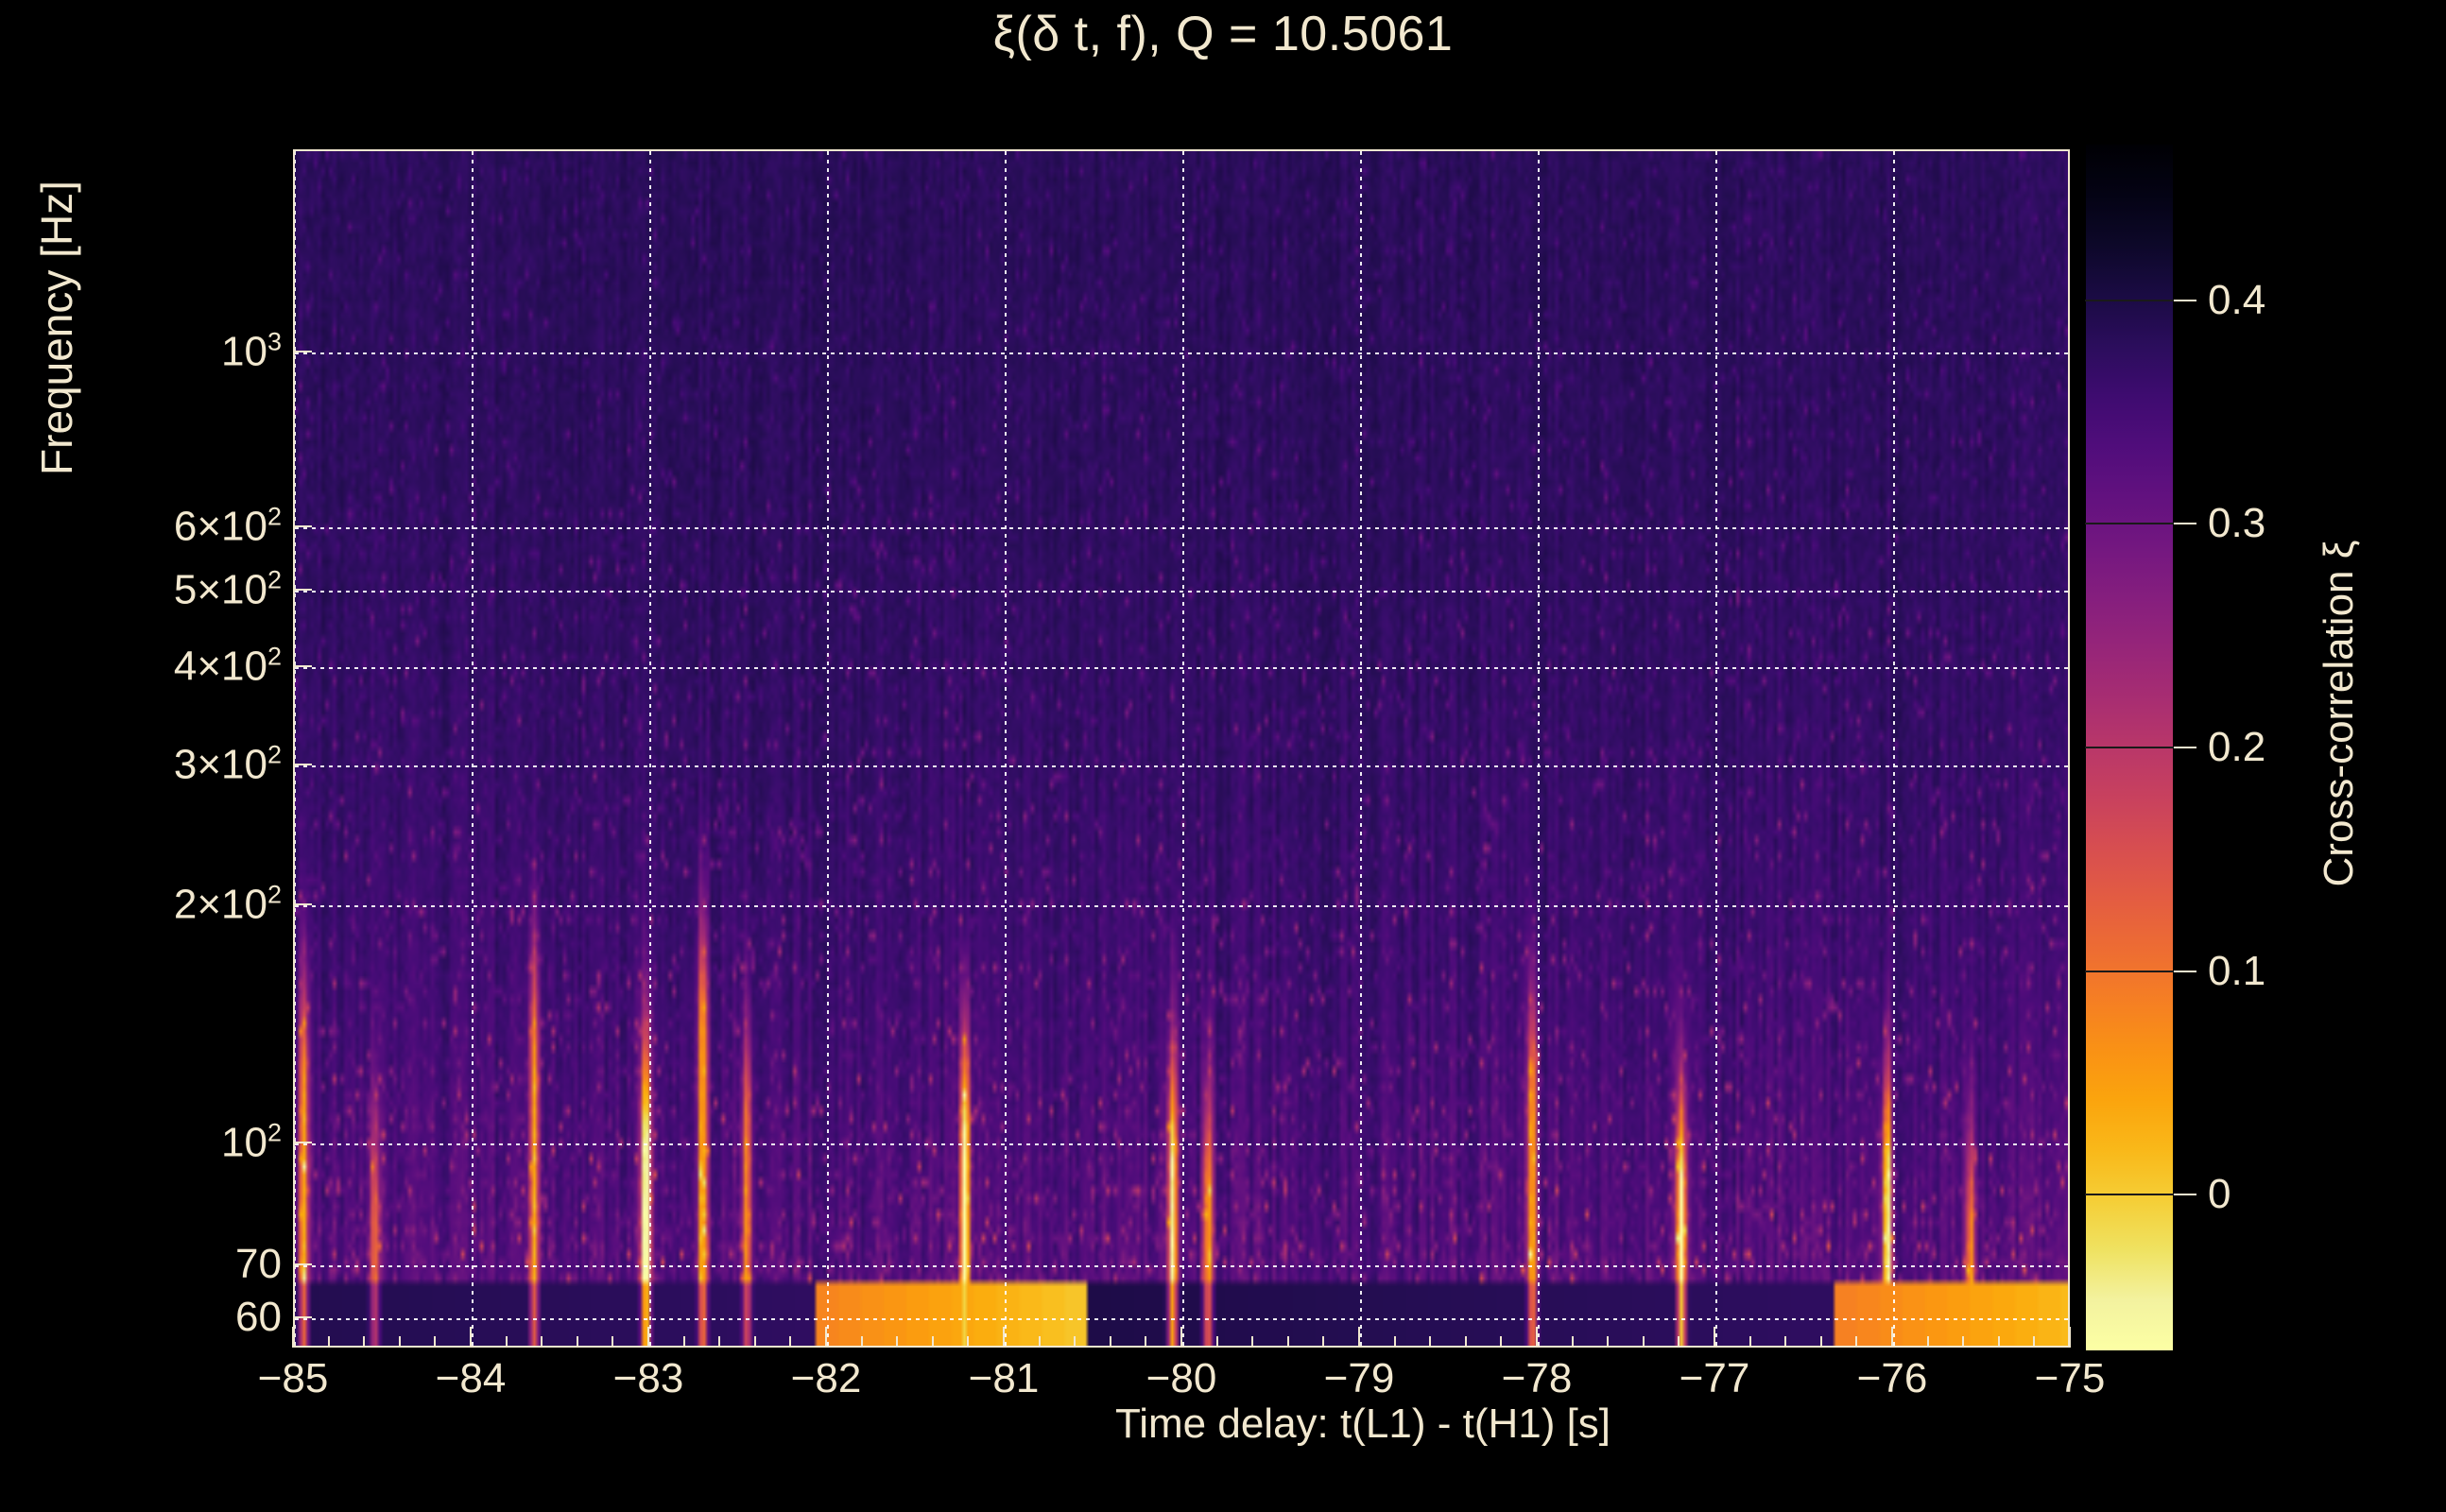  I want to click on x-axis-tick-label: −80, so click(1181, 1378).